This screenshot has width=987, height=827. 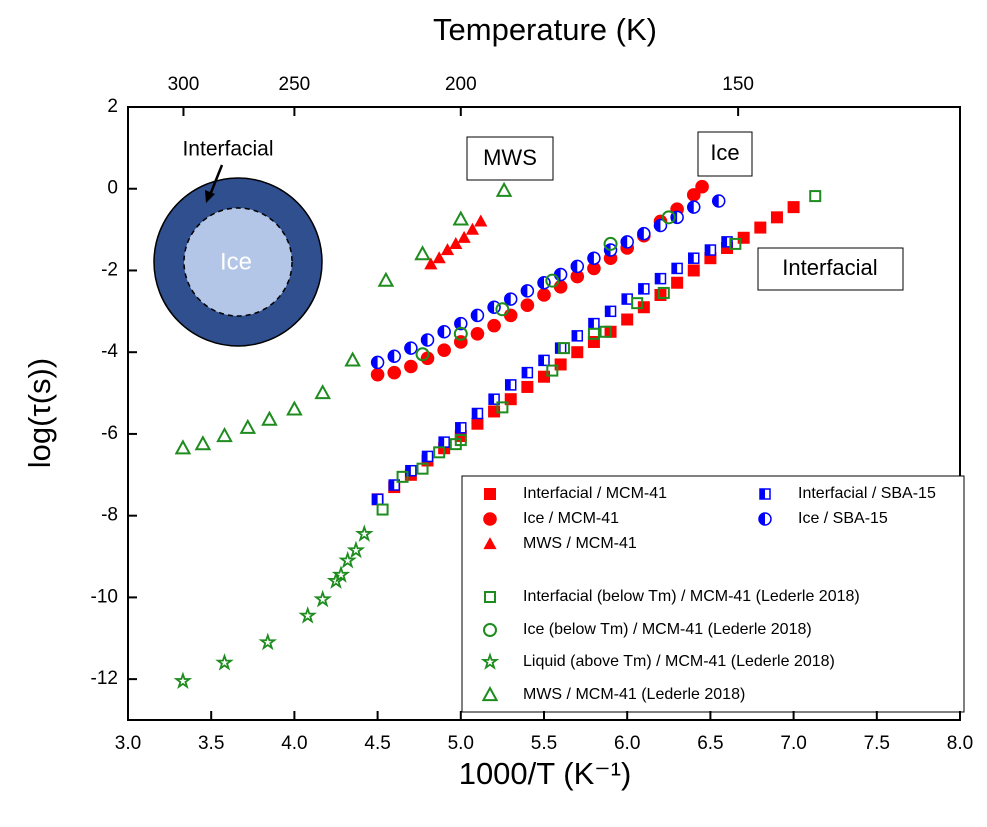 What do you see at coordinates (580, 543) in the screenshot?
I see `legend-label: MWS / MCM-41` at bounding box center [580, 543].